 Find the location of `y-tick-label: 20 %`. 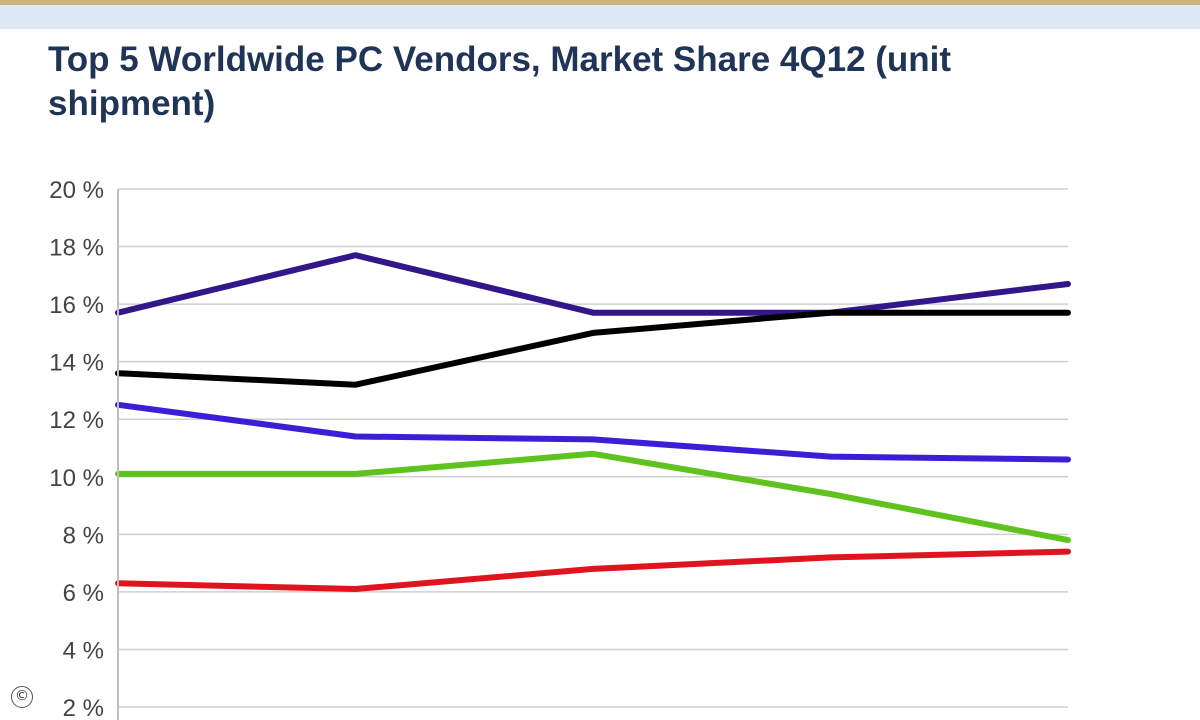

y-tick-label: 20 % is located at coordinates (76, 190).